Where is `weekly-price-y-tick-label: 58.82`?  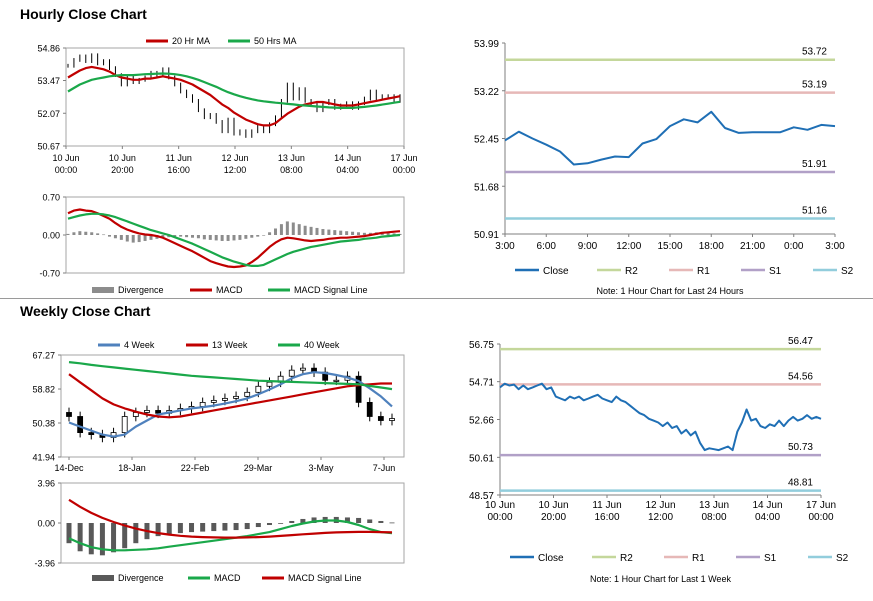
weekly-price-y-tick-label: 58.82 is located at coordinates (43, 390).